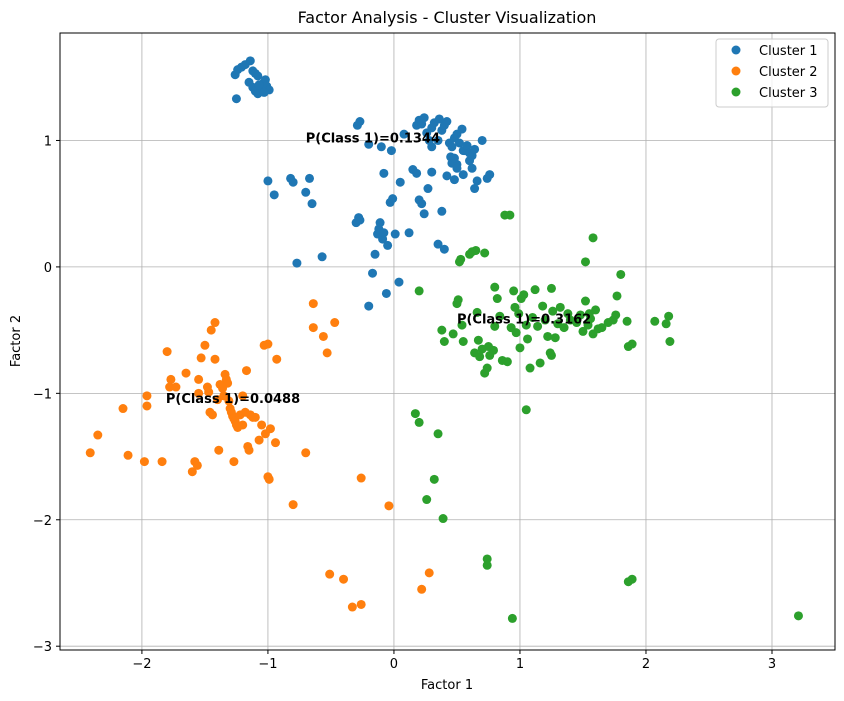  I want to click on y-tick-label: −2, so click(42, 521).